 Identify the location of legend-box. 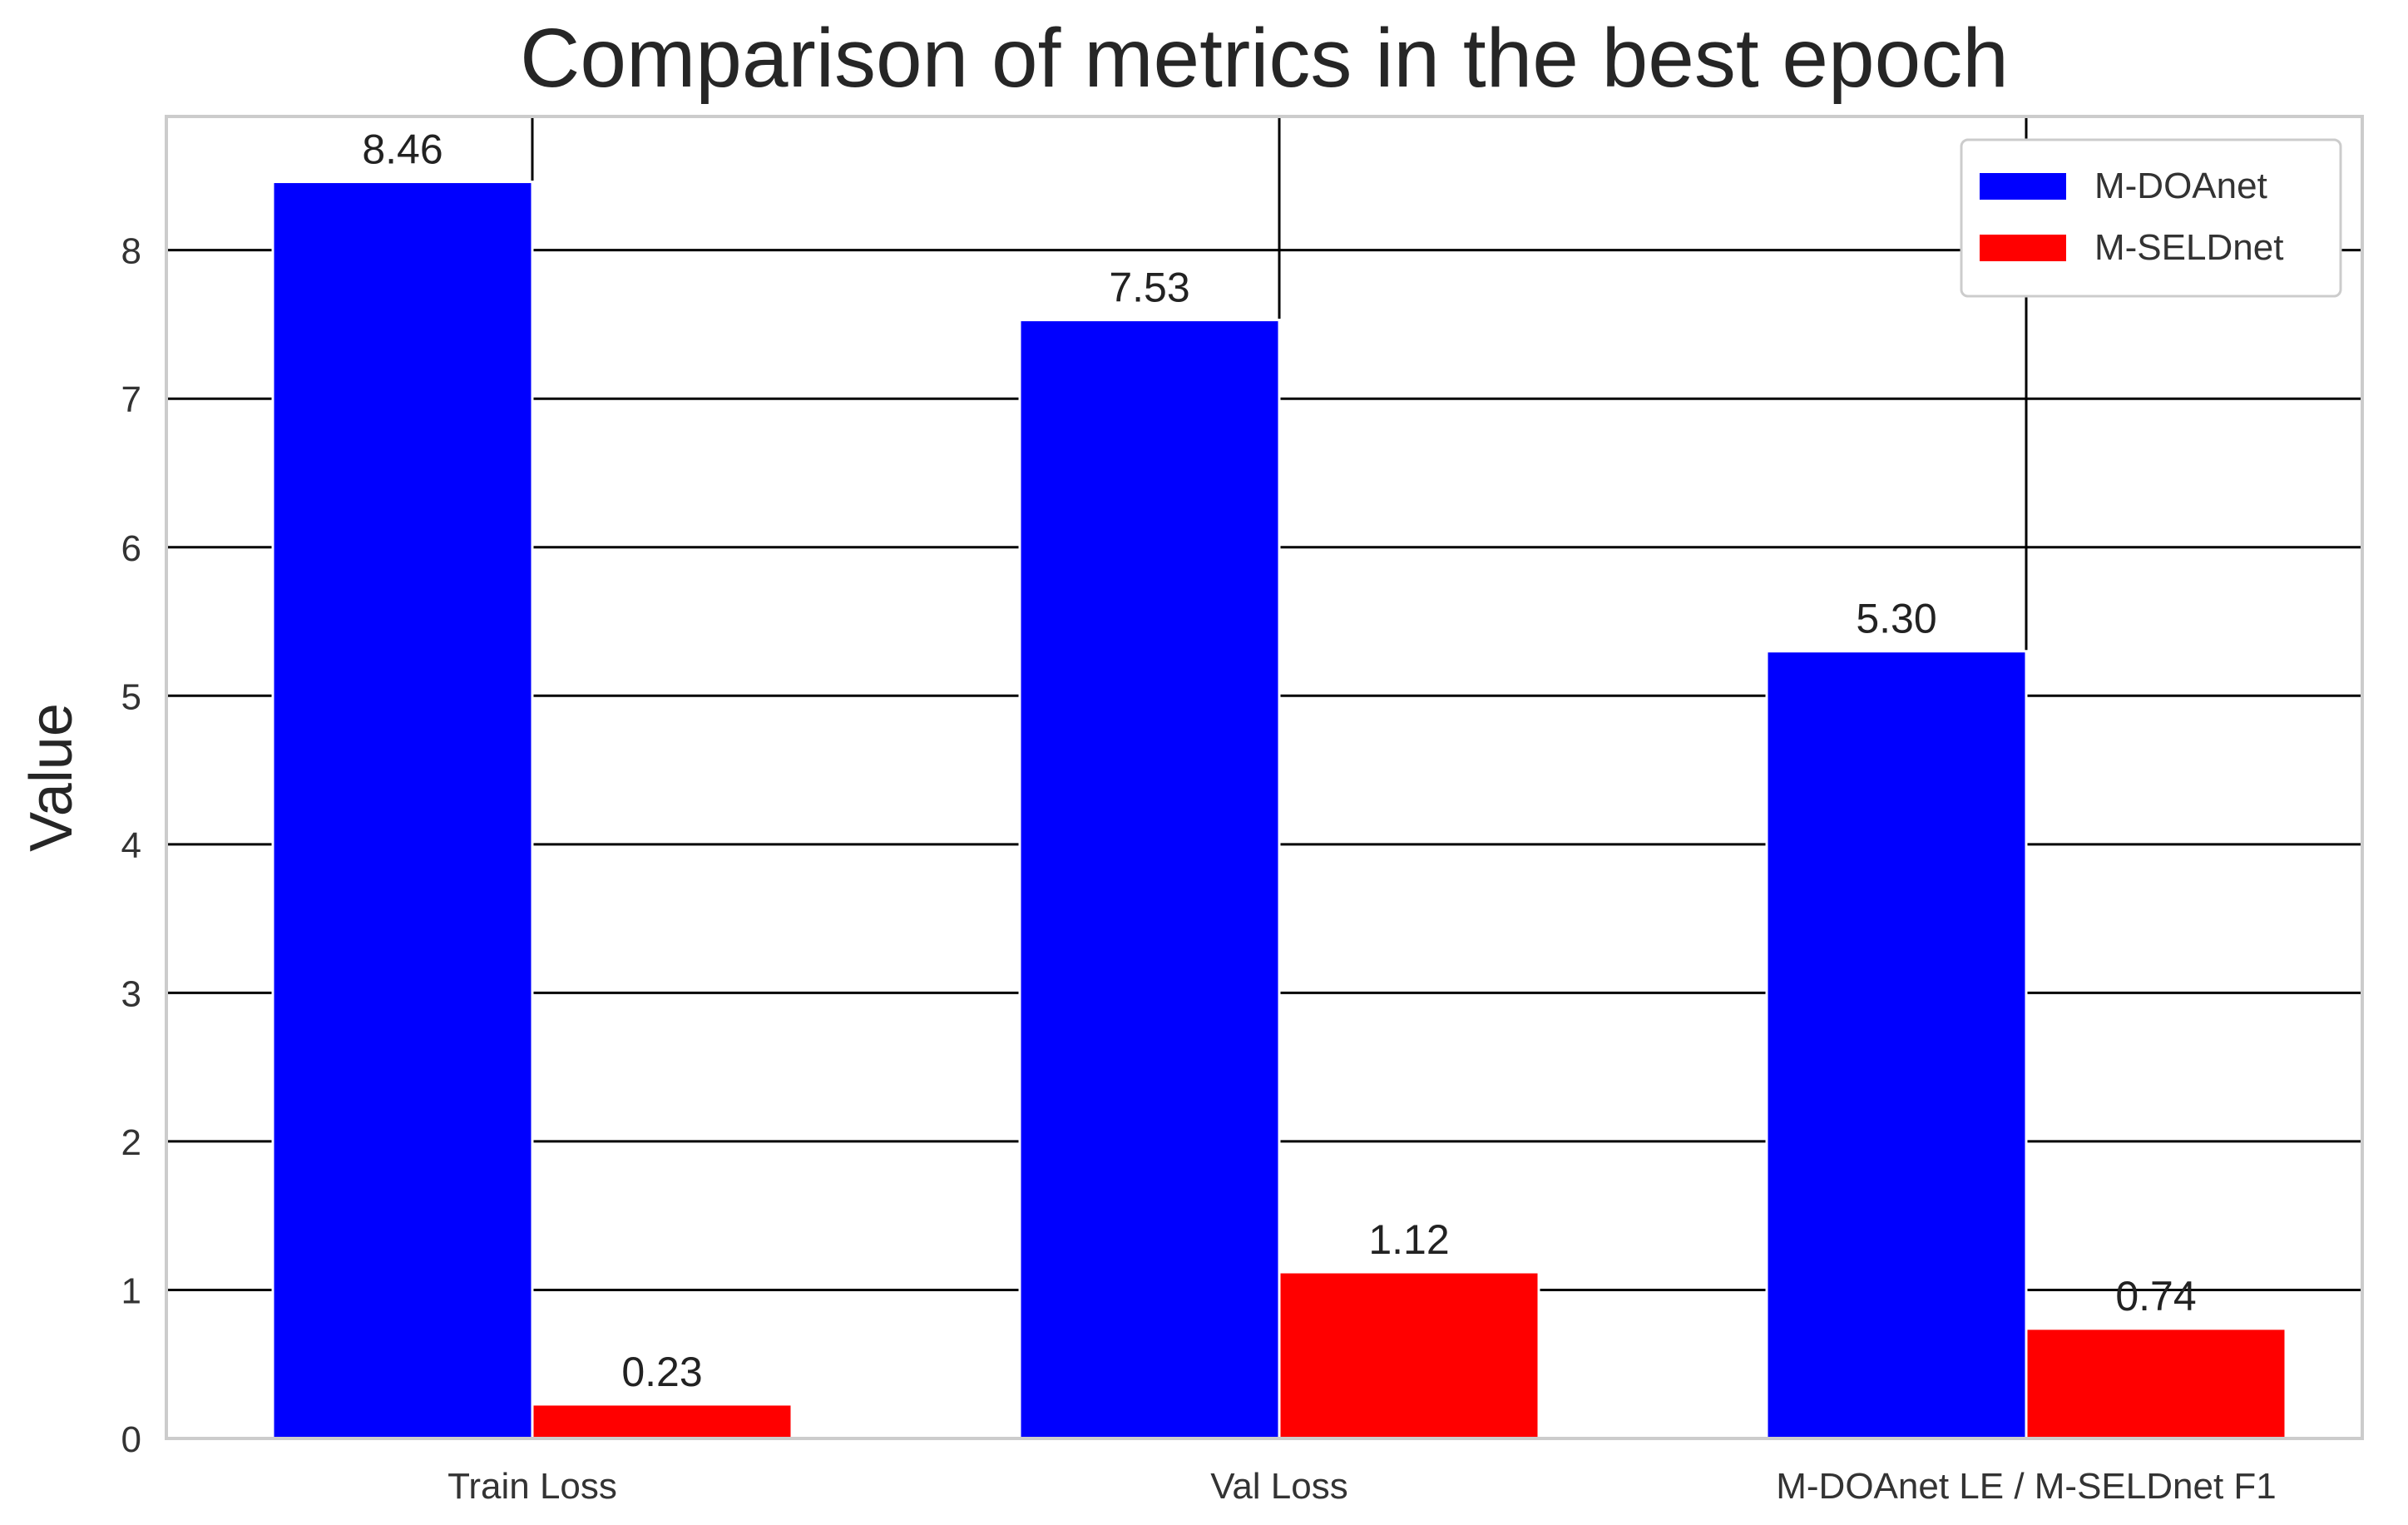
(2151, 218).